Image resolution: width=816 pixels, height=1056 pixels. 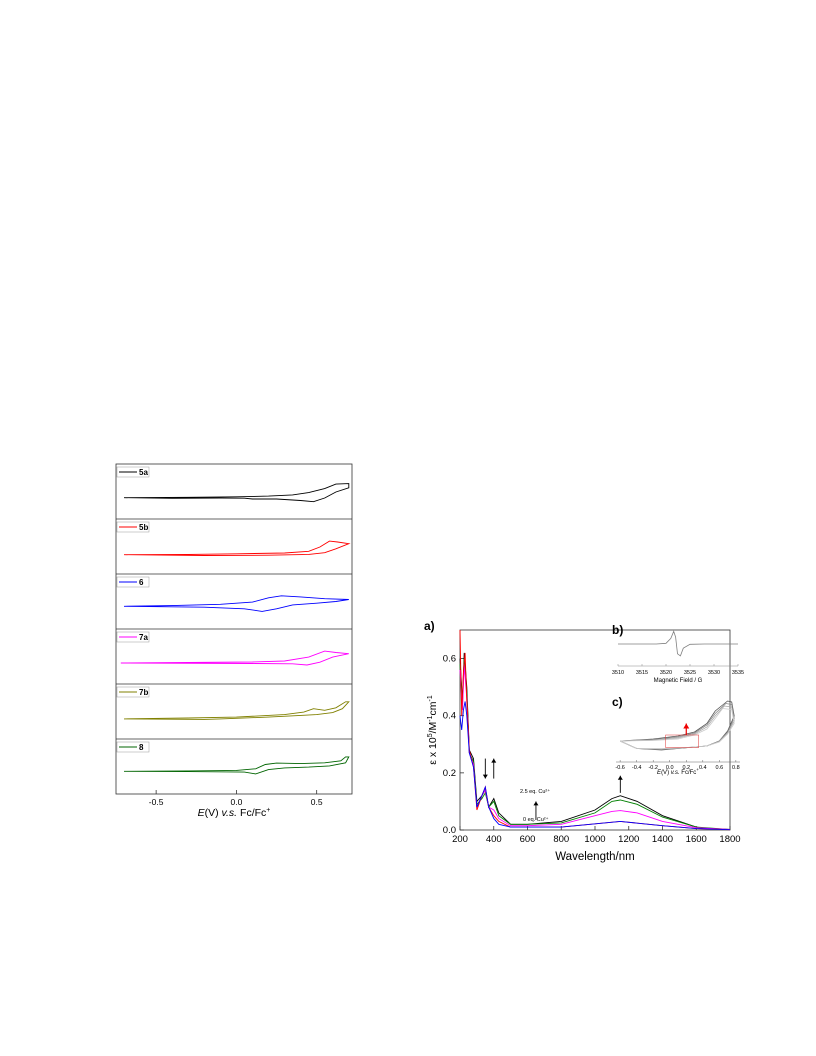 I want to click on epr-xtick-label: 3520, so click(x=666, y=673).